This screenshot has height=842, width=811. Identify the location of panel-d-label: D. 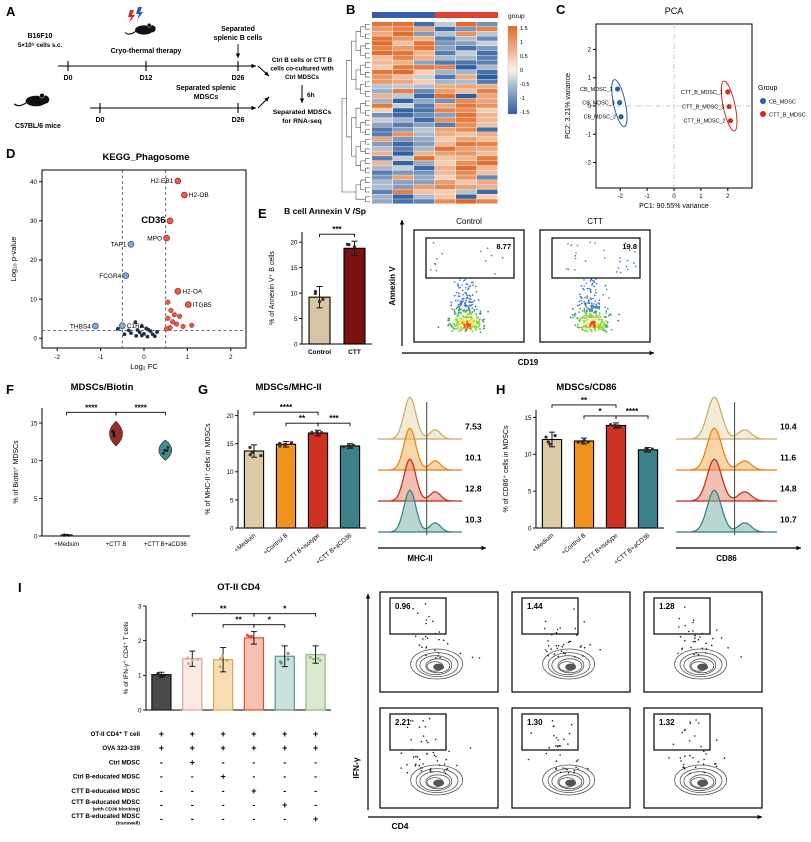
(11, 153).